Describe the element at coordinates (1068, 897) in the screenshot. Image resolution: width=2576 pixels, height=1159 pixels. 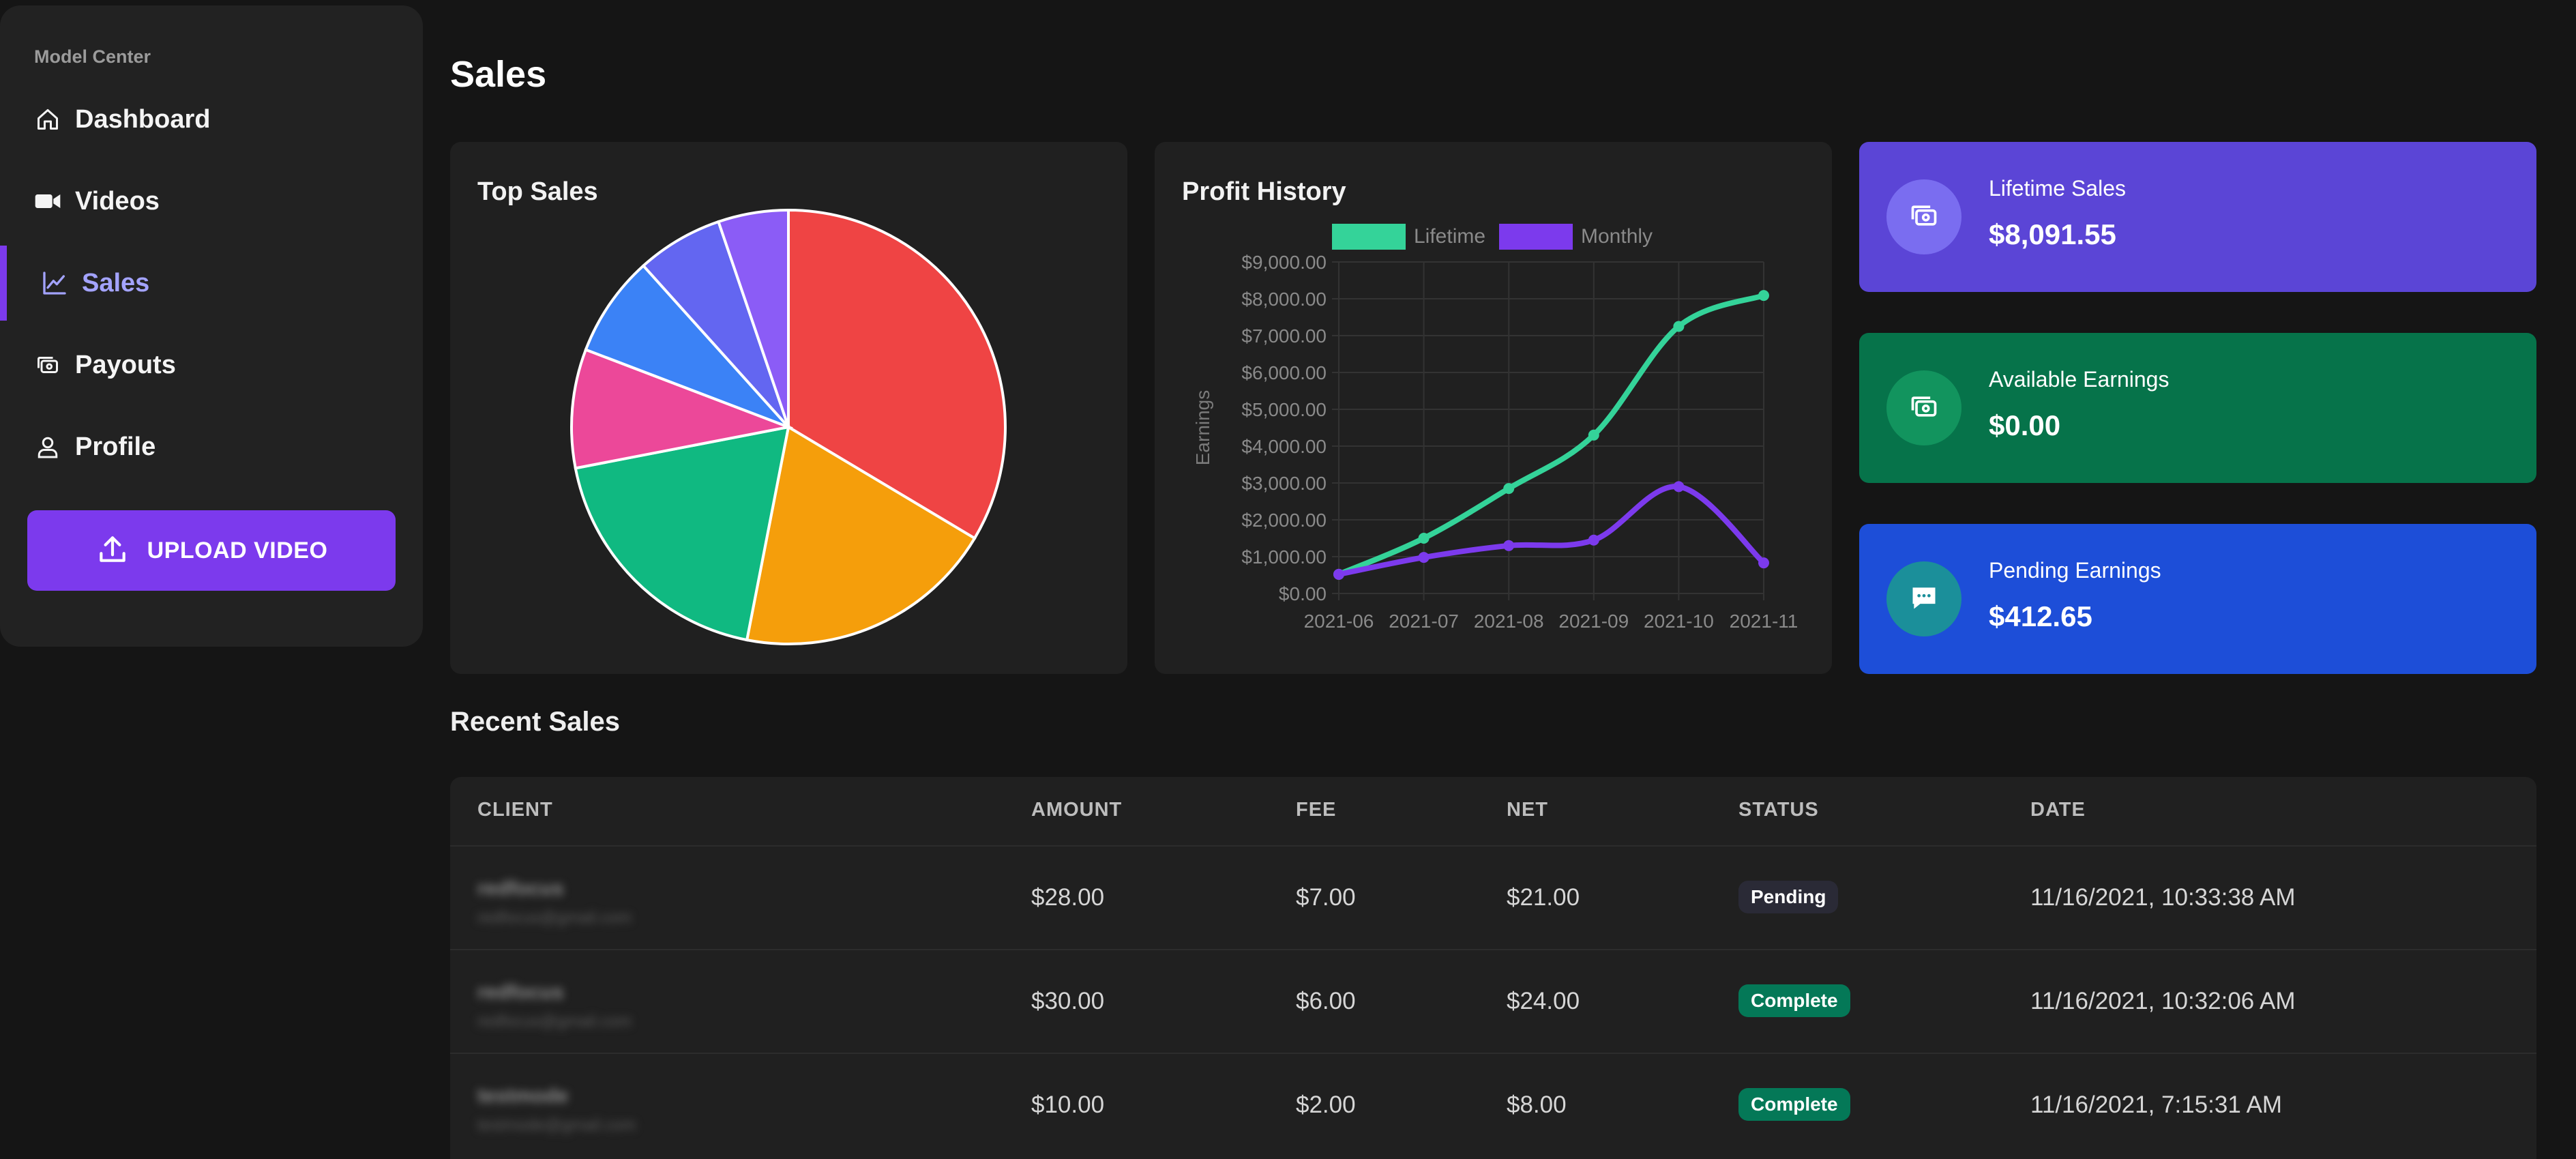
I see `amount-cell: $28.00` at that location.